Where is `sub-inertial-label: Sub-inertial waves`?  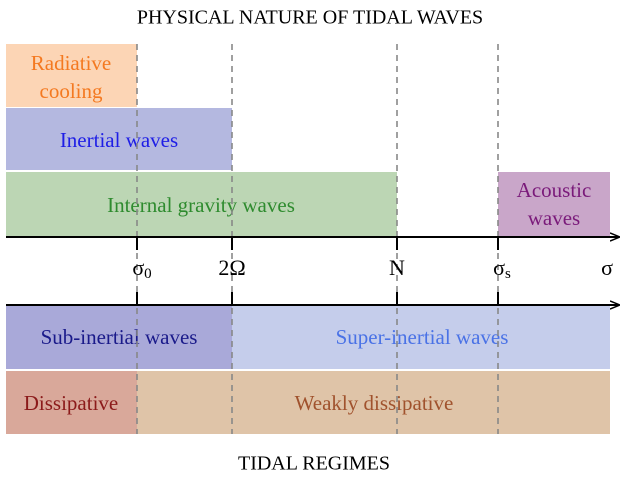 sub-inertial-label: Sub-inertial waves is located at coordinates (119, 337).